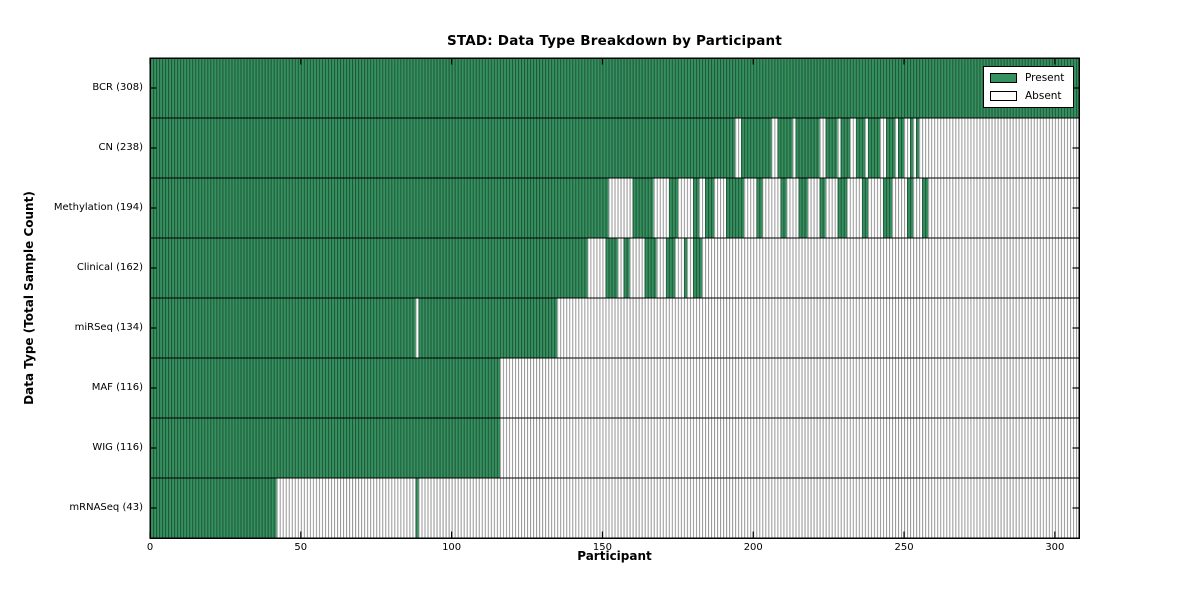  I want to click on y-tick-label-Clinical: Clinical (162), so click(109, 267).